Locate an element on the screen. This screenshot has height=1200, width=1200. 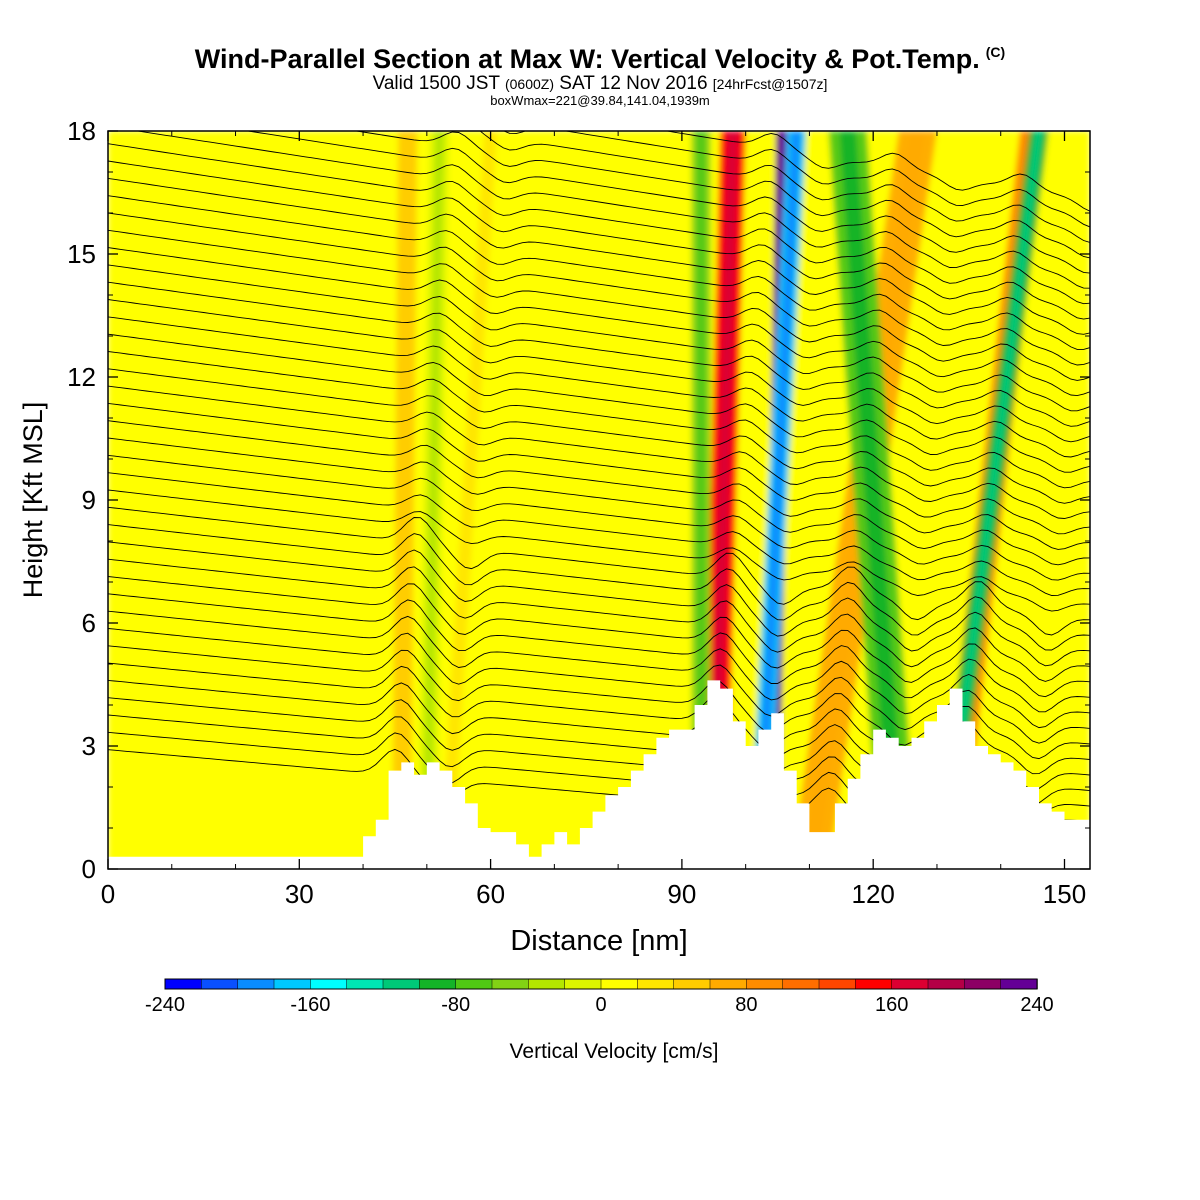
colorbar-label: Vertical Velocity [cm/s] is located at coordinates (614, 1051).